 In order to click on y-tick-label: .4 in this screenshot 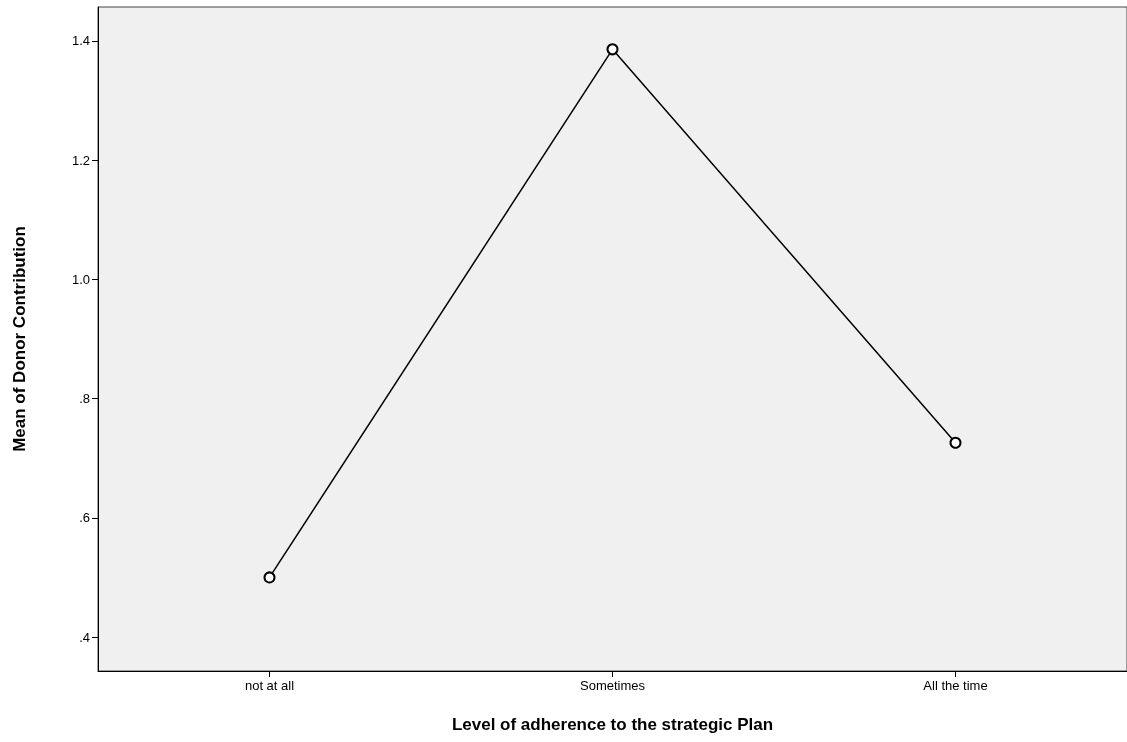, I will do `click(84, 637)`.